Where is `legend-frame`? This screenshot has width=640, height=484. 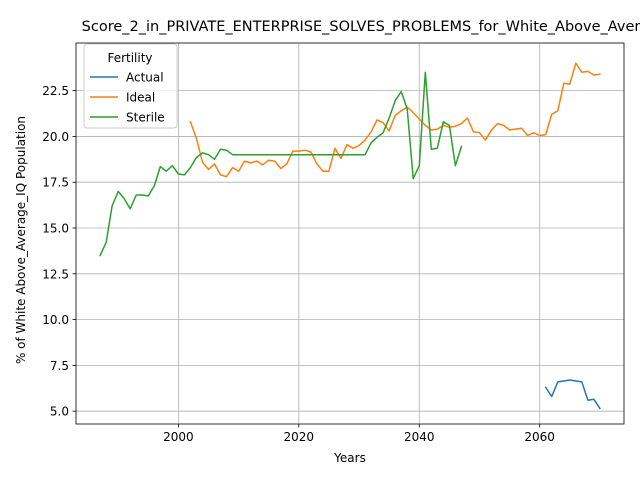
legend-frame is located at coordinates (130, 86).